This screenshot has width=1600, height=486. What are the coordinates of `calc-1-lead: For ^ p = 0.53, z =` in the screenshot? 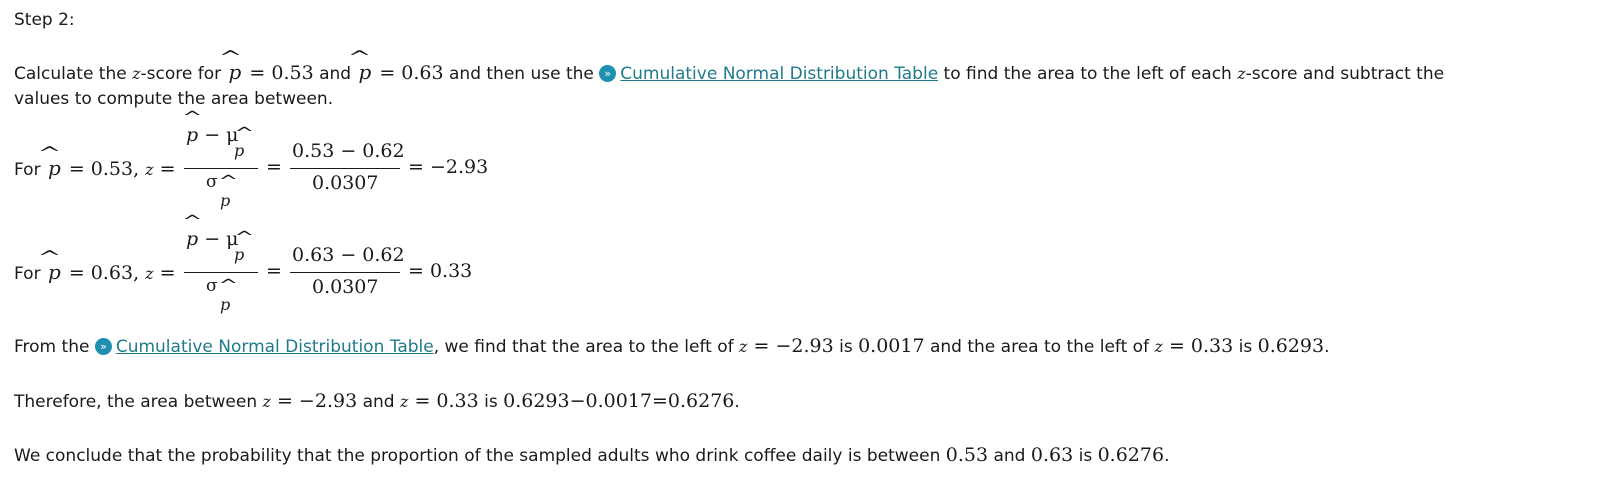 It's located at (95, 161).